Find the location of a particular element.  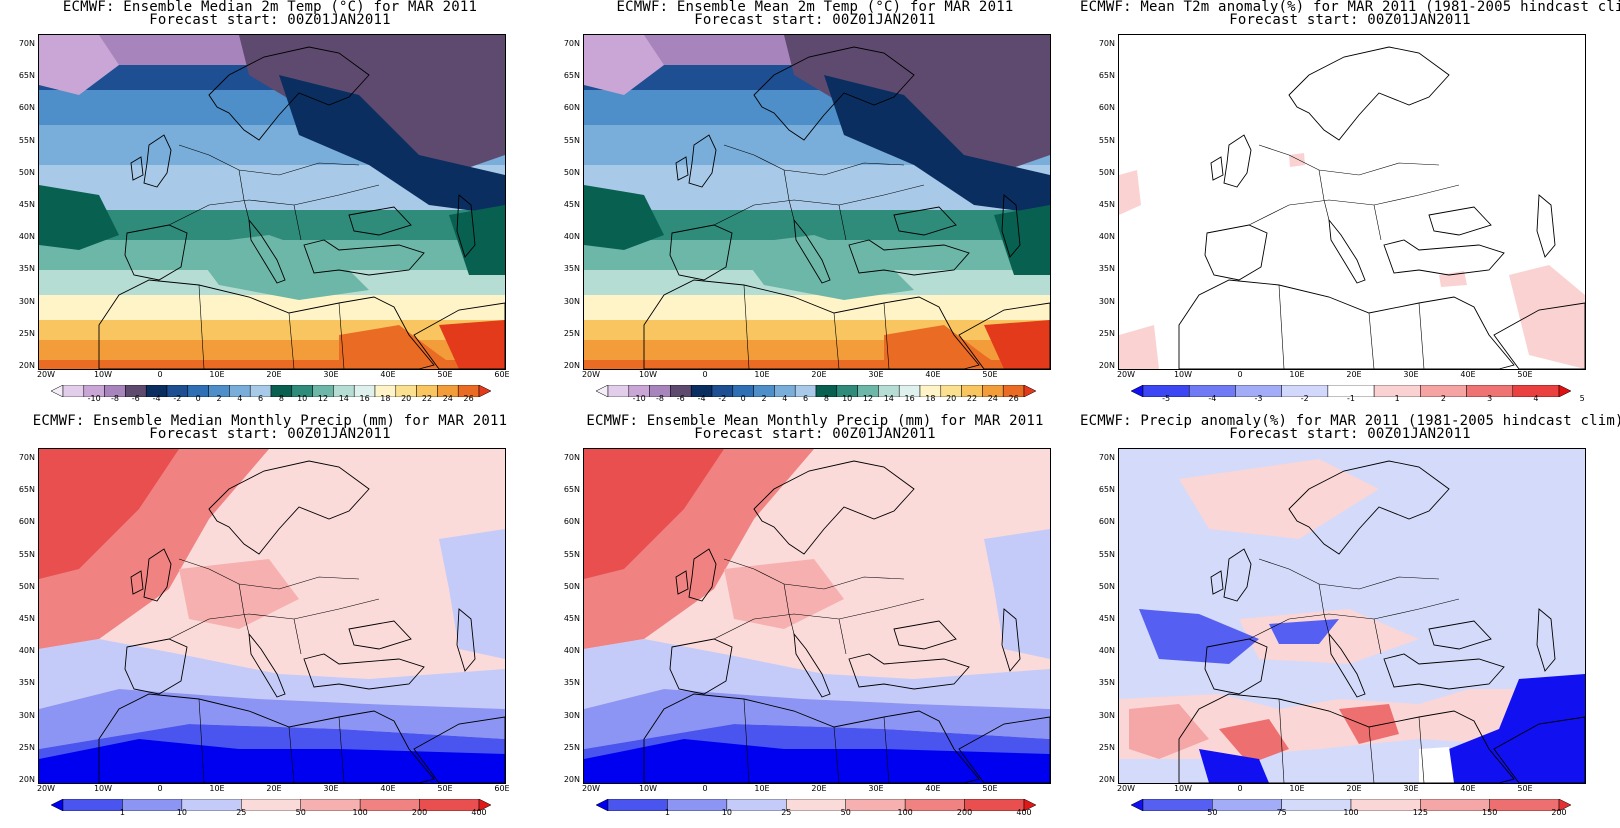

colorbar-label: 1 is located at coordinates (667, 812).